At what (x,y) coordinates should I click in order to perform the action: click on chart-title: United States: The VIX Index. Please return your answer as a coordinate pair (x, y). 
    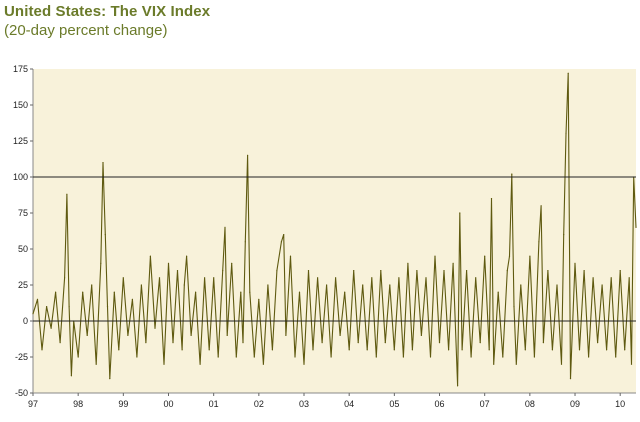
    Looking at the image, I should click on (107, 11).